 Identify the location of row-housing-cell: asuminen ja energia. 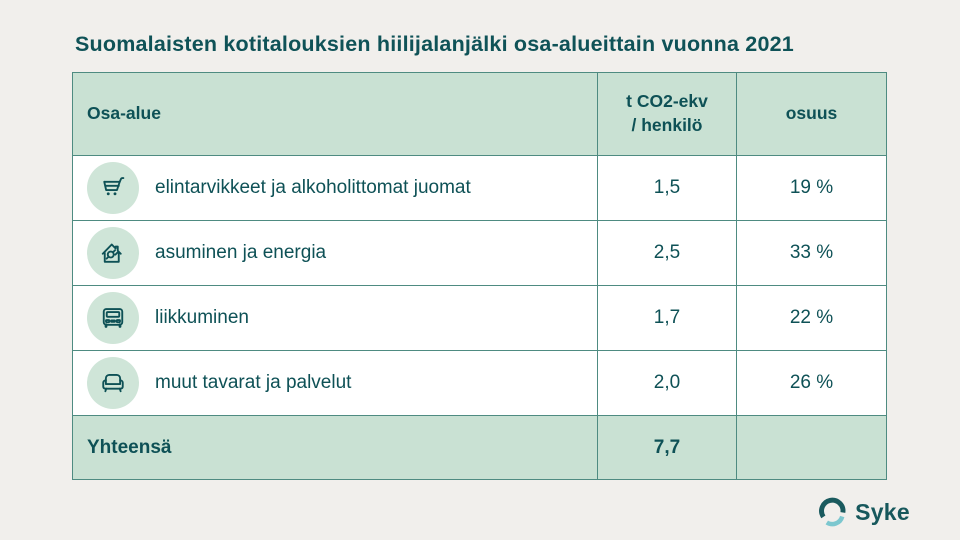
(335, 253).